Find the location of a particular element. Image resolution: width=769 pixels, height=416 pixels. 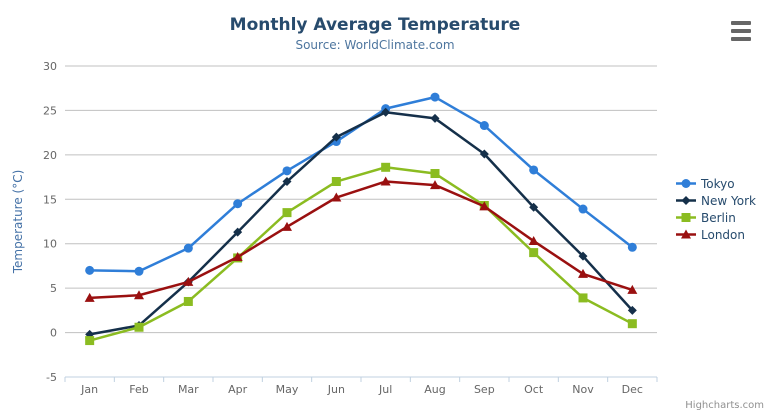

x-axis-tick-label: Dec is located at coordinates (632, 389).